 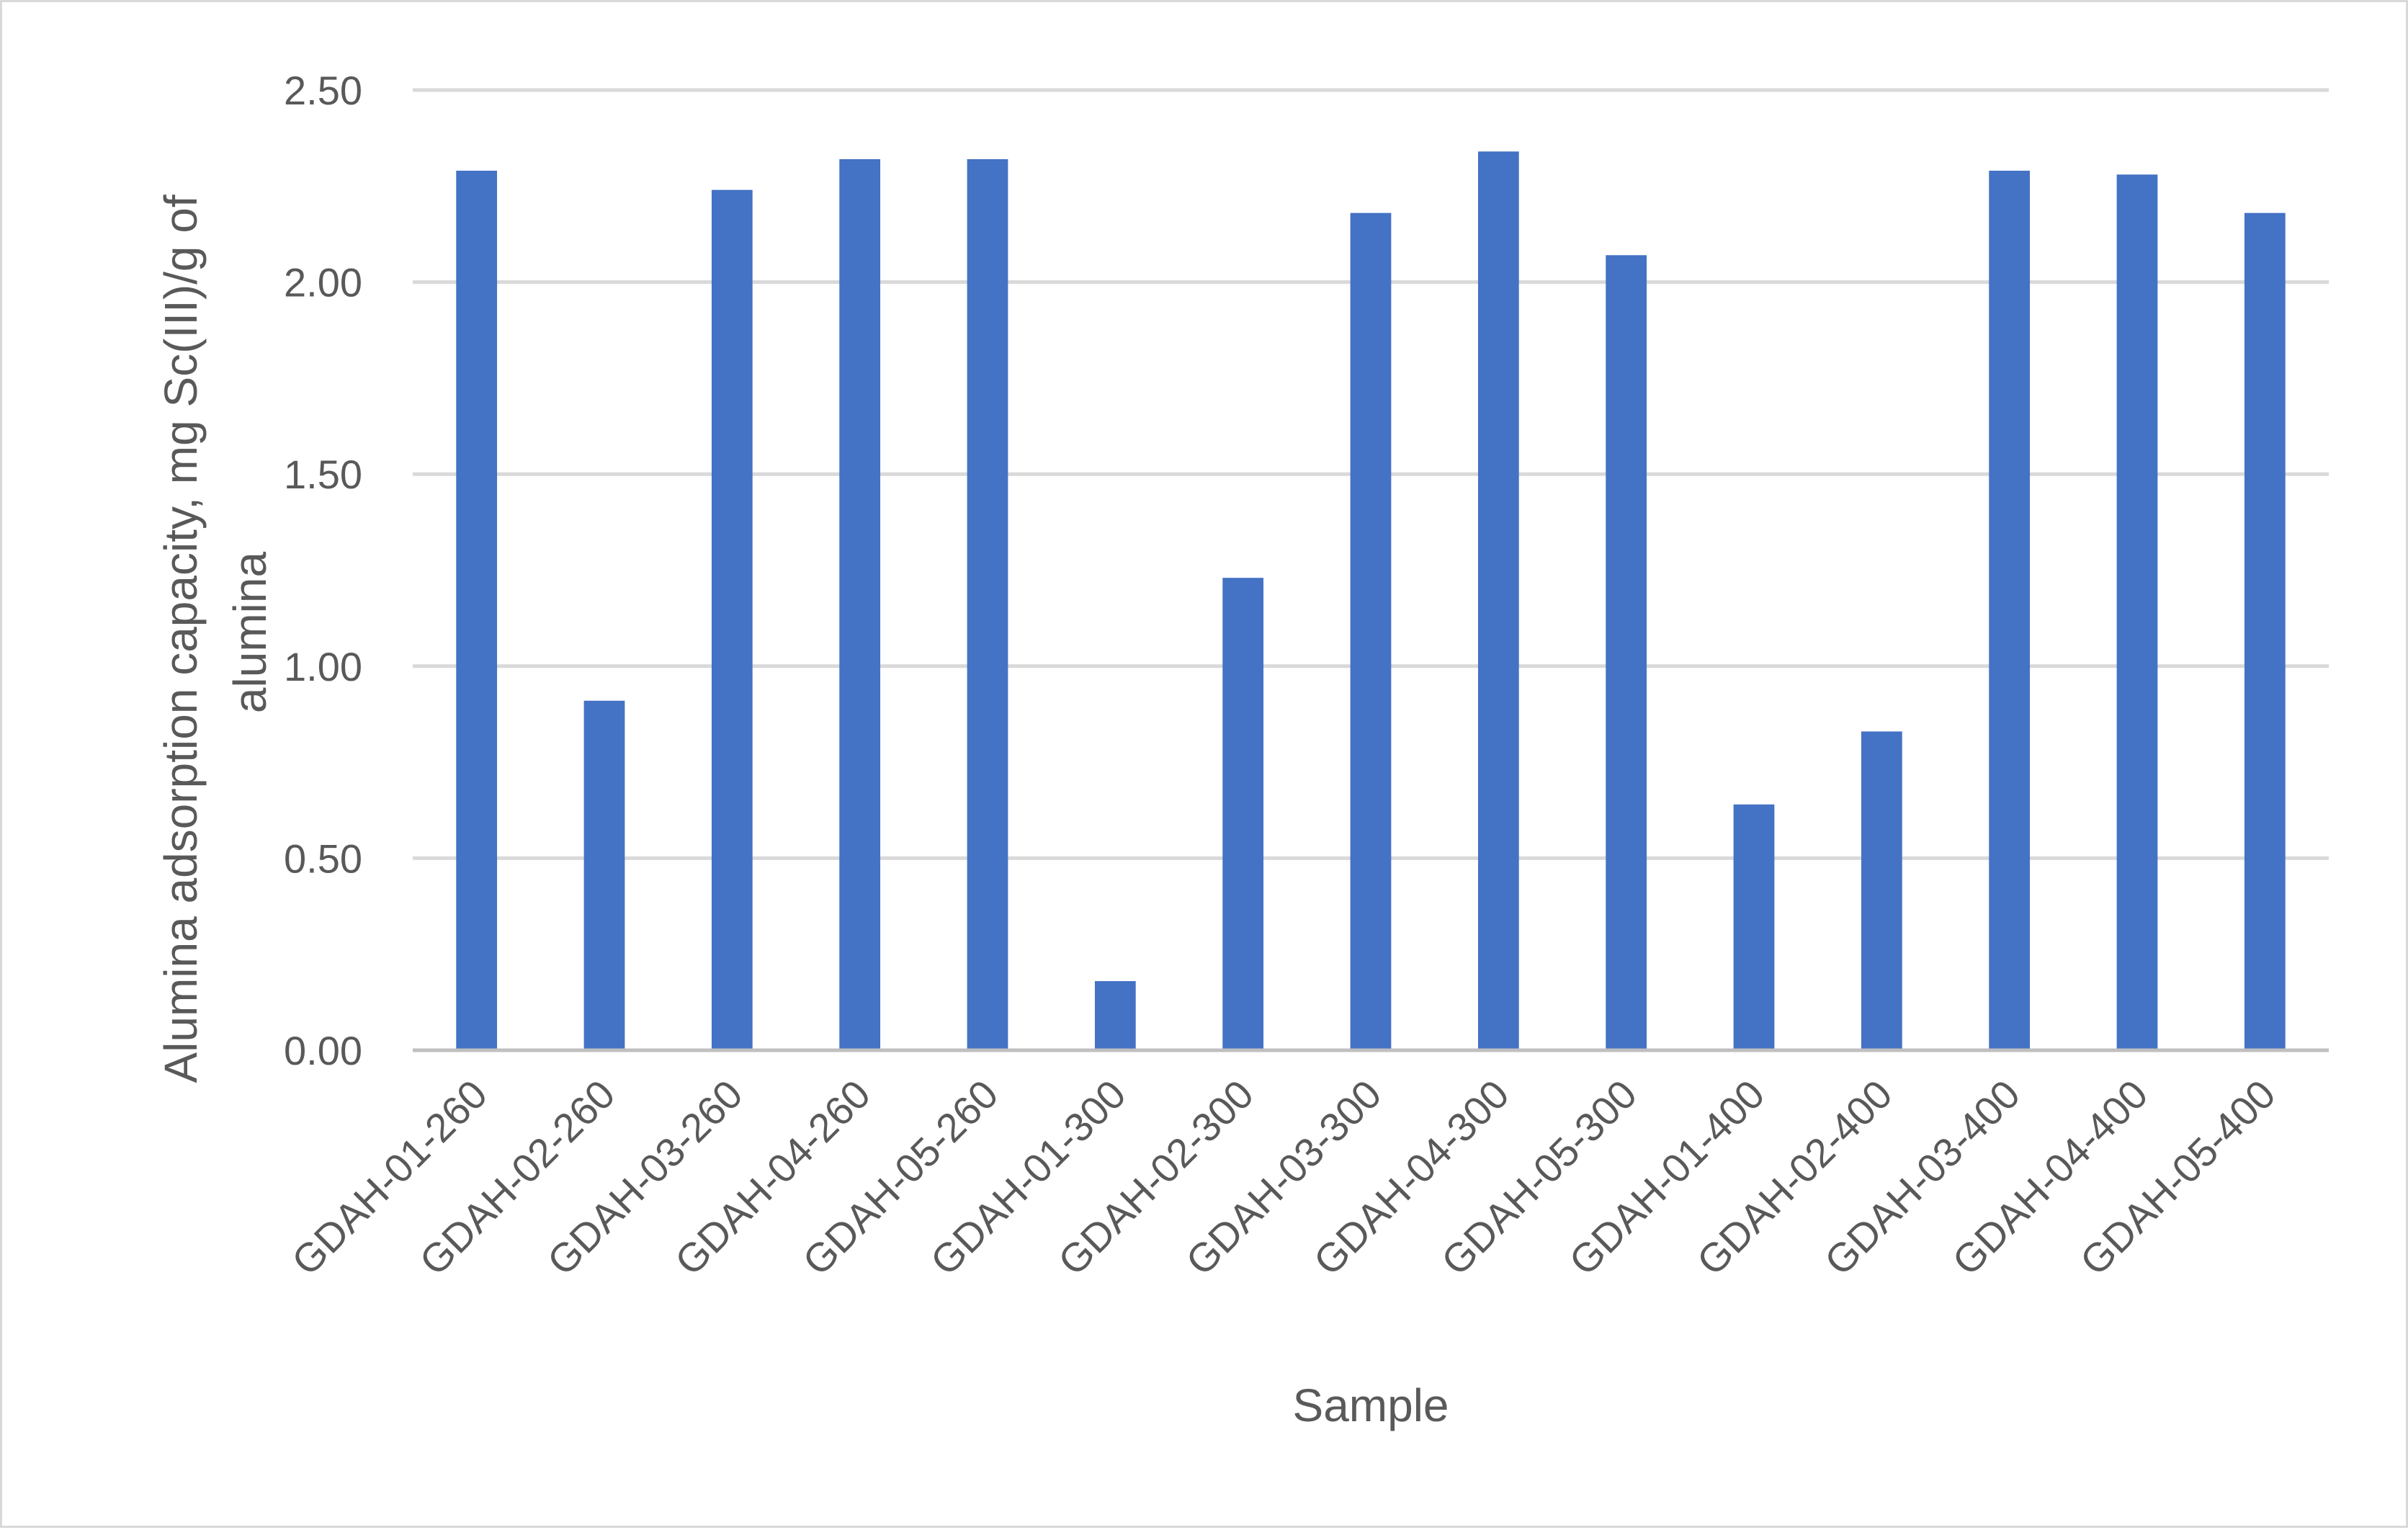 What do you see at coordinates (323, 90) in the screenshot?
I see `y-tick-label: 2.50` at bounding box center [323, 90].